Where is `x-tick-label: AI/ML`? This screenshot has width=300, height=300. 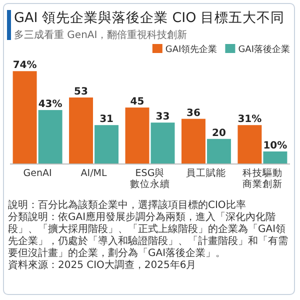 x-tick-label: AI/ML is located at coordinates (94, 173).